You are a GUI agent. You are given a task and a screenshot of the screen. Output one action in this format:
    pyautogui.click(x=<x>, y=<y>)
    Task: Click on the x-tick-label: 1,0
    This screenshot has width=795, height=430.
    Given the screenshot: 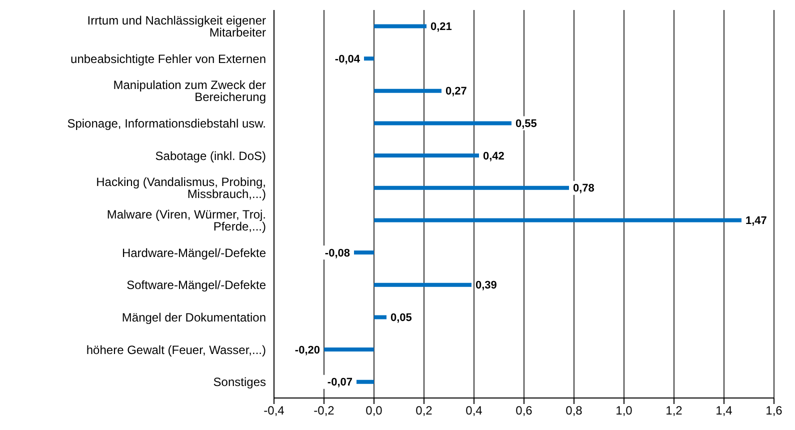 What is the action you would take?
    pyautogui.click(x=624, y=411)
    